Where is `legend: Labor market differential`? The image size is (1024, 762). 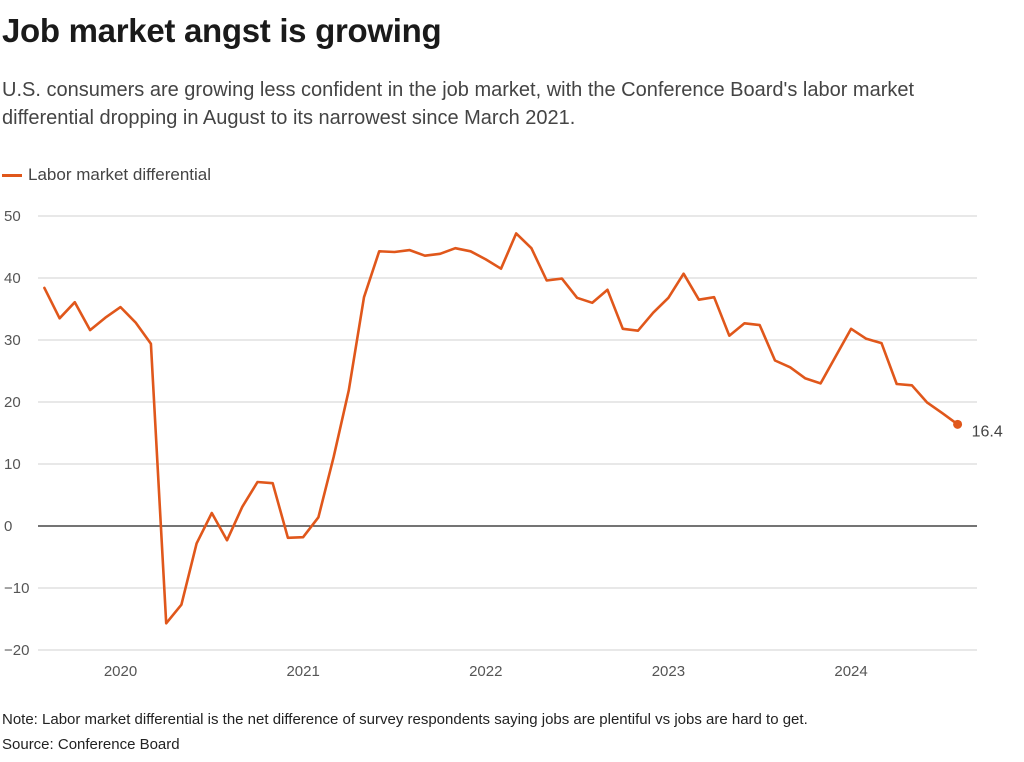 legend: Labor market differential is located at coordinates (106, 175).